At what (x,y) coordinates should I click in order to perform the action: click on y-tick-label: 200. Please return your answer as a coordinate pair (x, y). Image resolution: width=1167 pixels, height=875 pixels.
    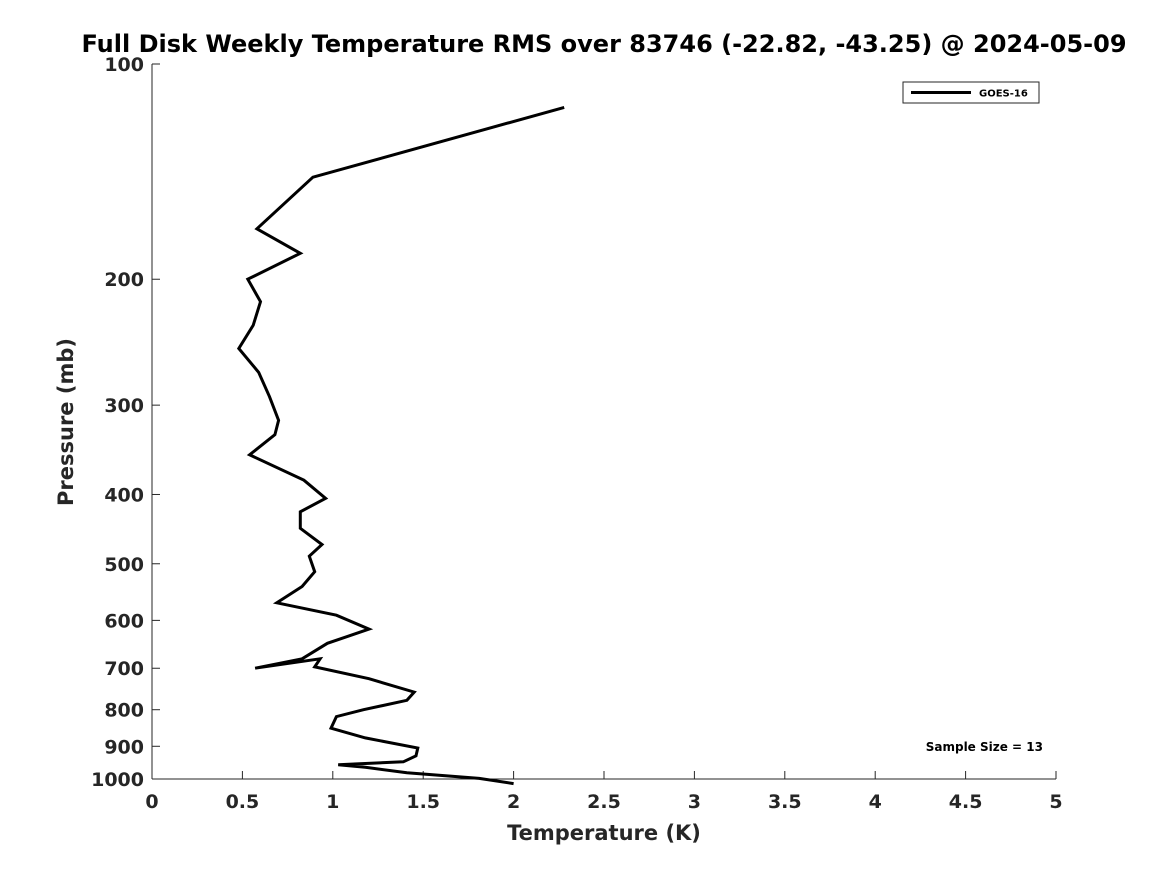
    Looking at the image, I should click on (124, 280).